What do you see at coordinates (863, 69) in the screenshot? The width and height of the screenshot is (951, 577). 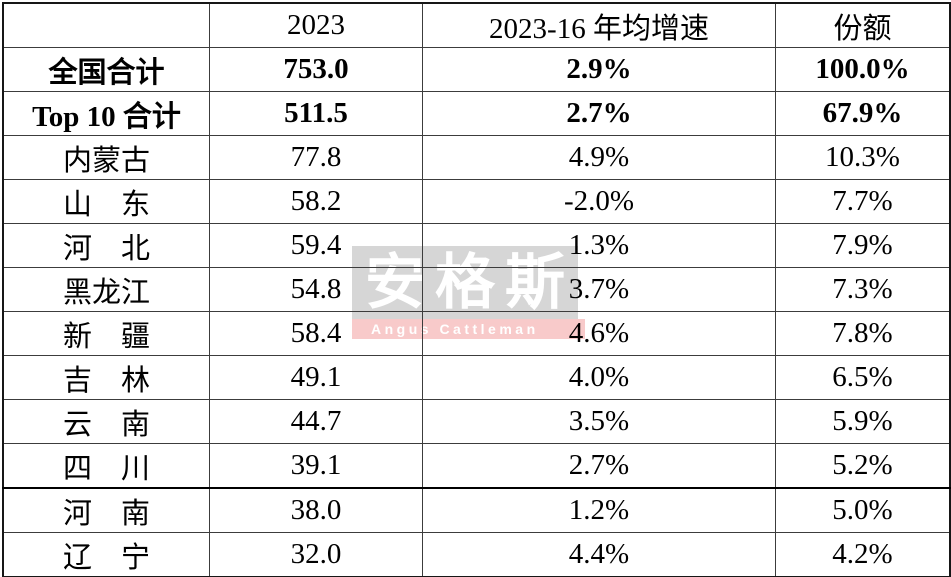 I see `value-share: 100.0%` at bounding box center [863, 69].